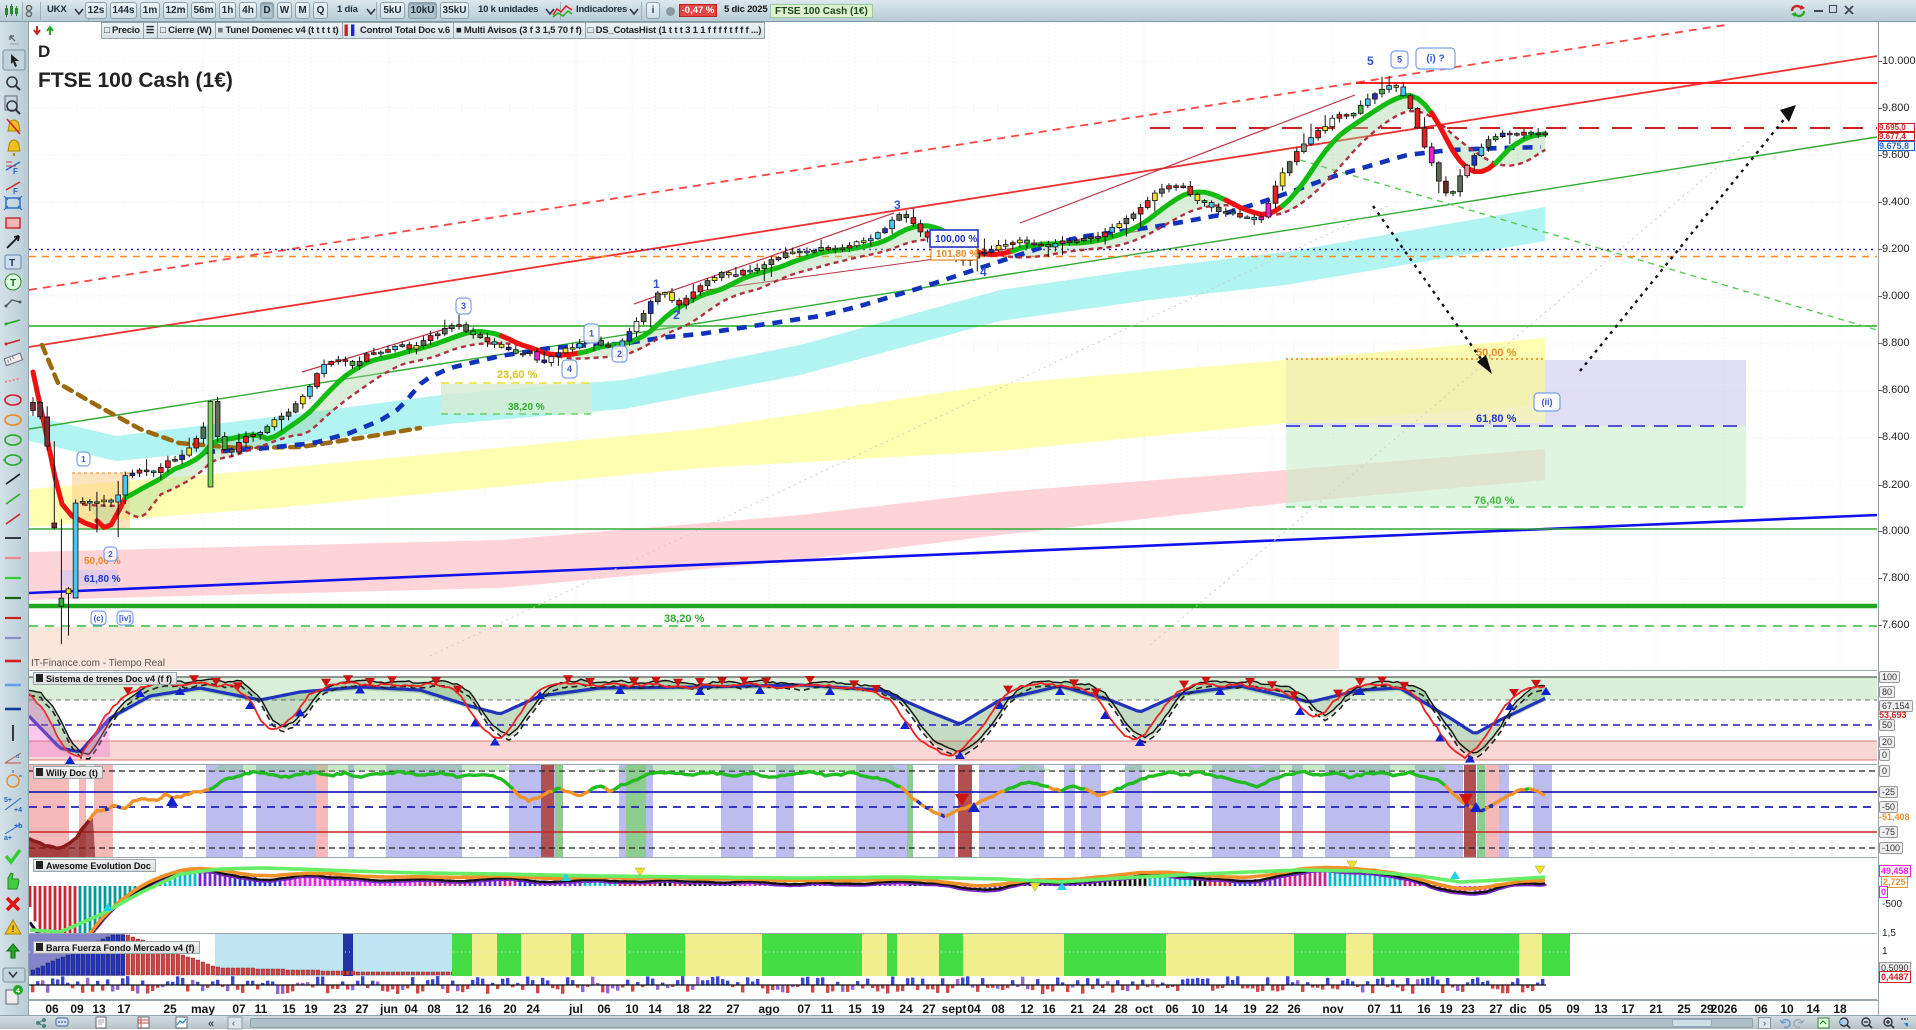  Describe the element at coordinates (44, 51) in the screenshot. I see `svg-text: D` at that location.